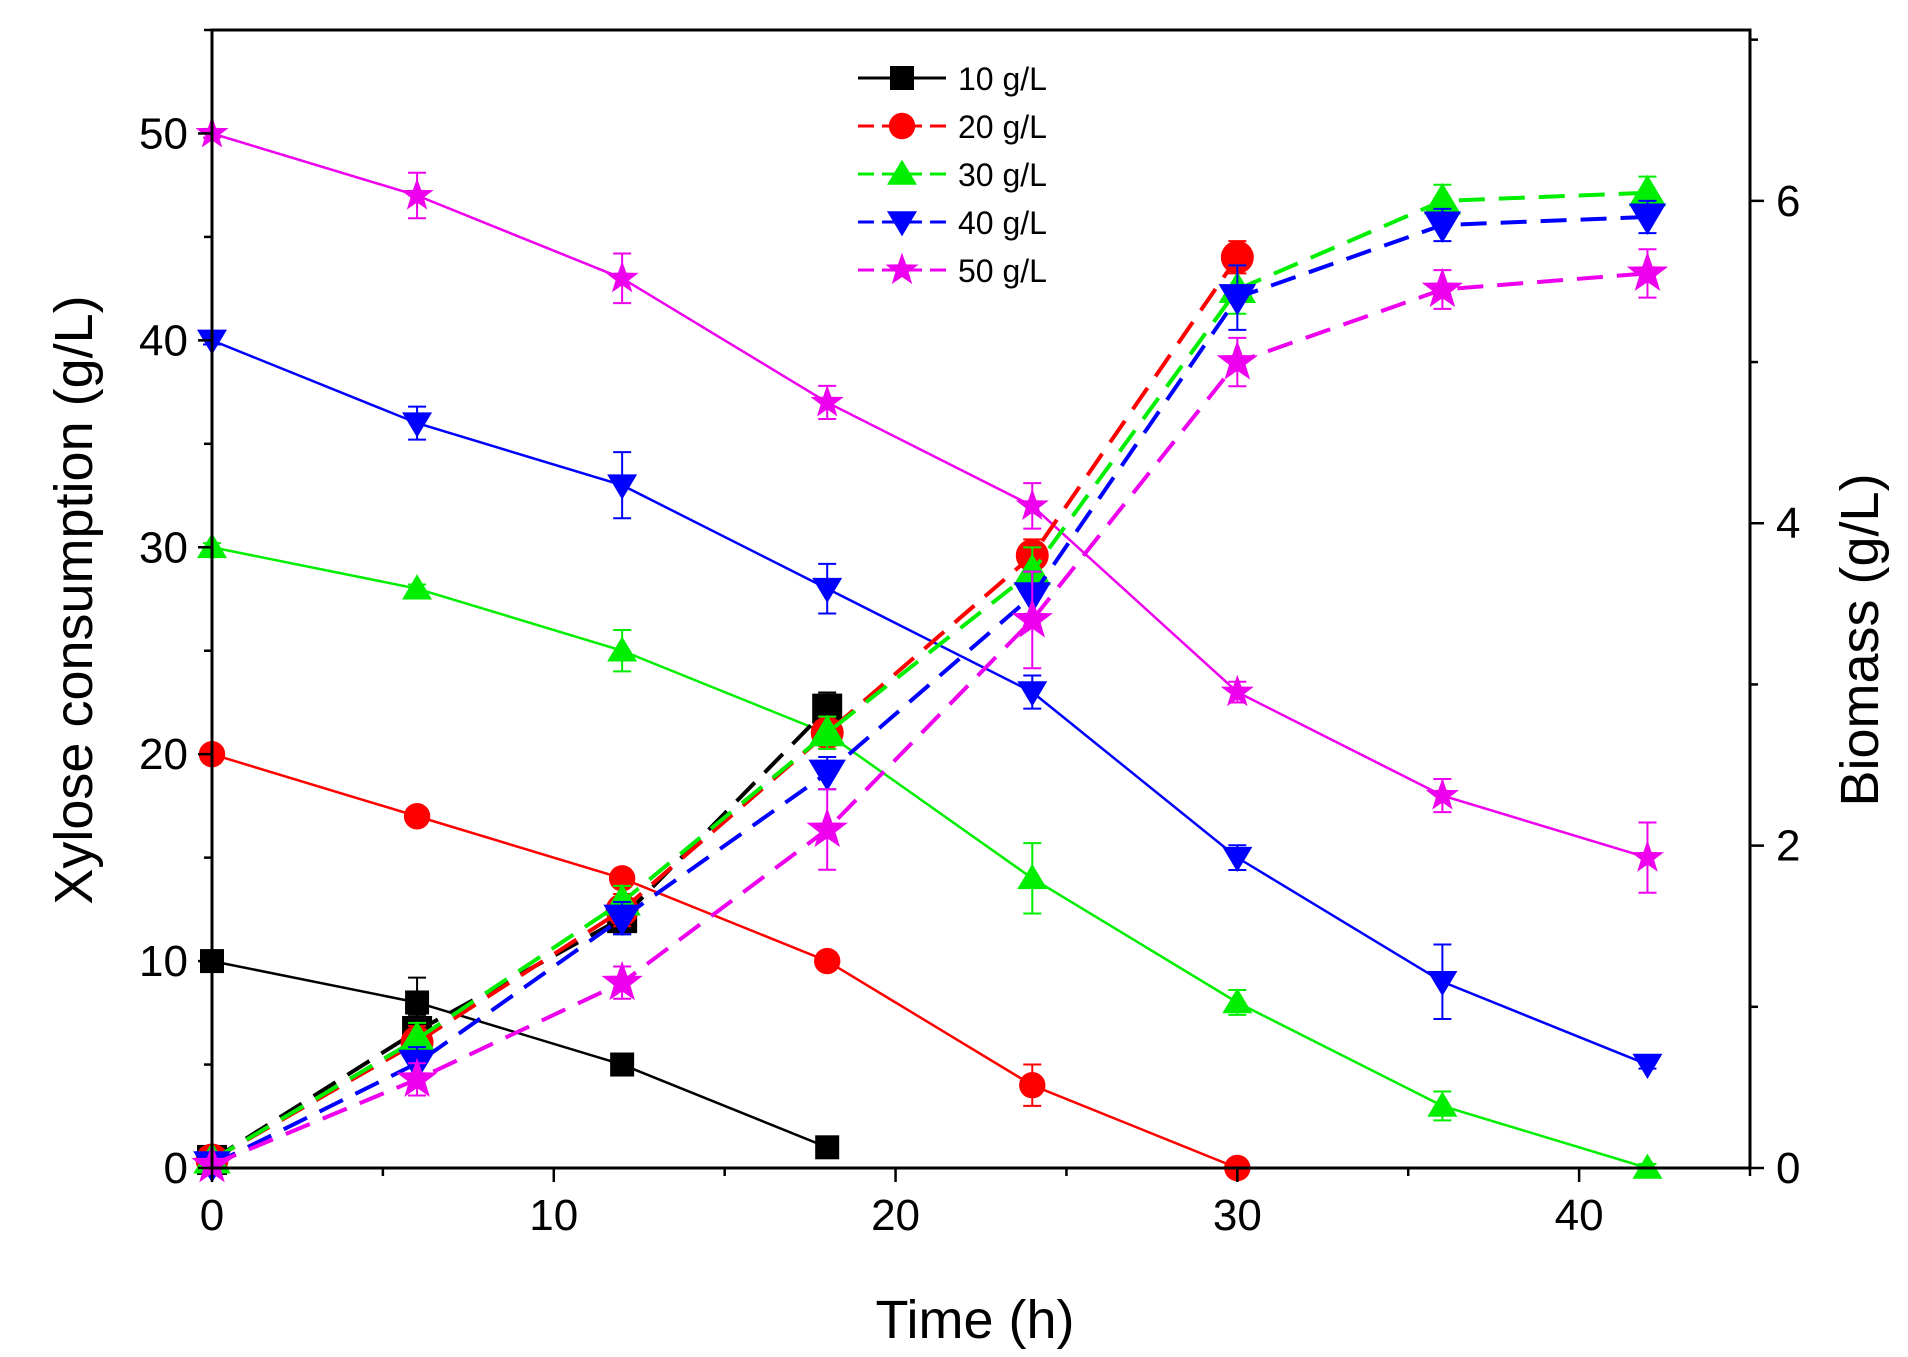  Describe the element at coordinates (176, 1168) in the screenshot. I see `y-left-tick-label: 0` at that location.